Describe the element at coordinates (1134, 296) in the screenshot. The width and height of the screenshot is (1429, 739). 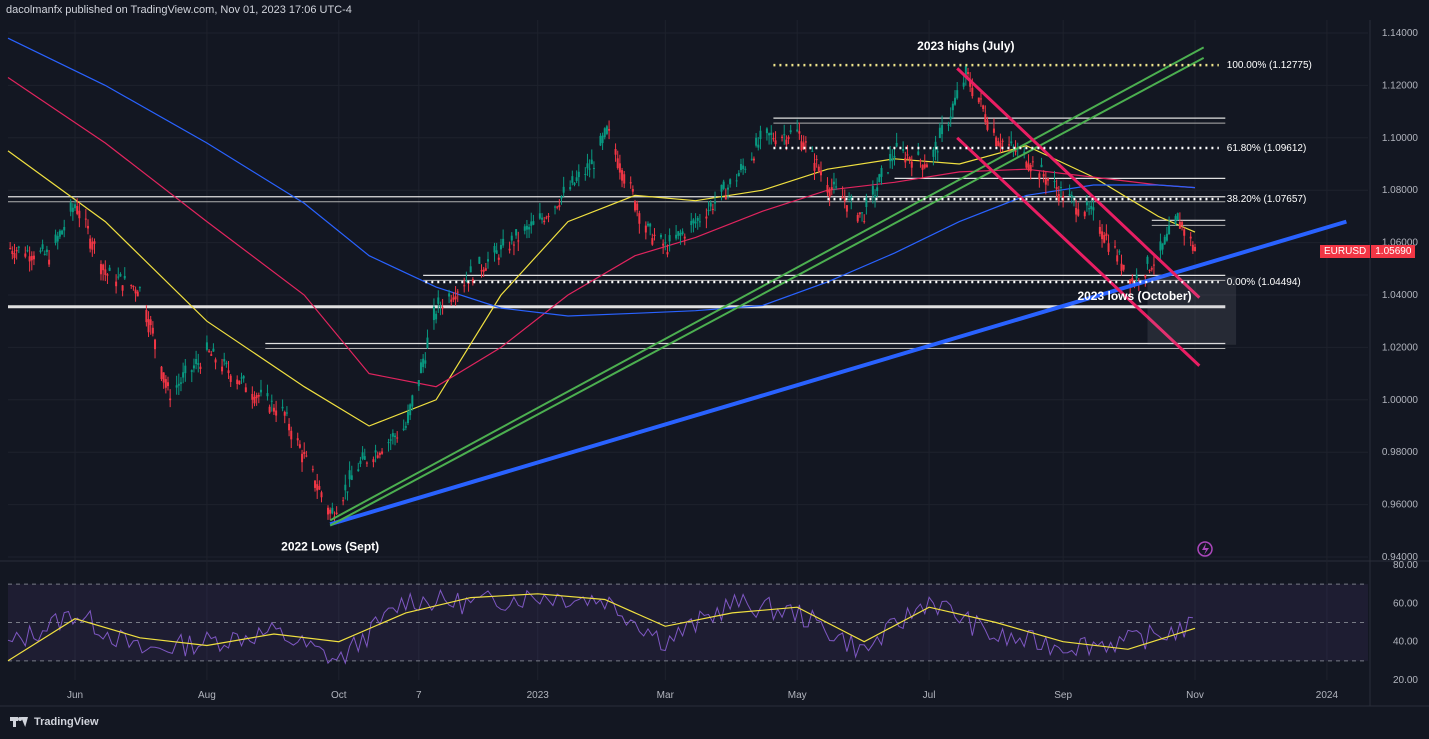
I see `chart-annotation: 2023 lows (October)` at that location.